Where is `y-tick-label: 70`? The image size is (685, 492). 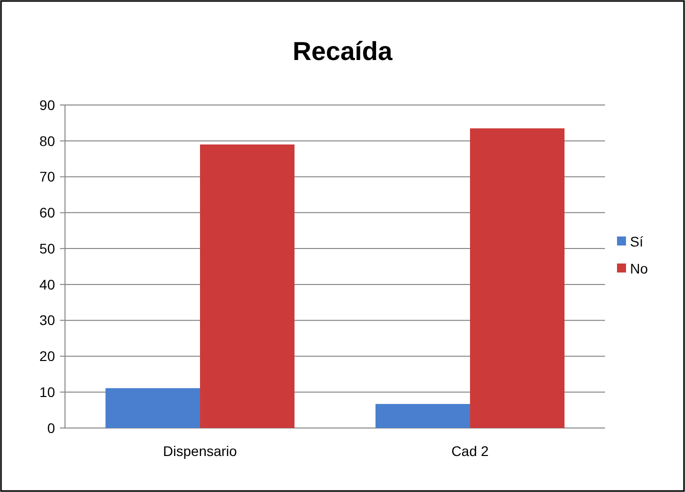
y-tick-label: 70 is located at coordinates (47, 176).